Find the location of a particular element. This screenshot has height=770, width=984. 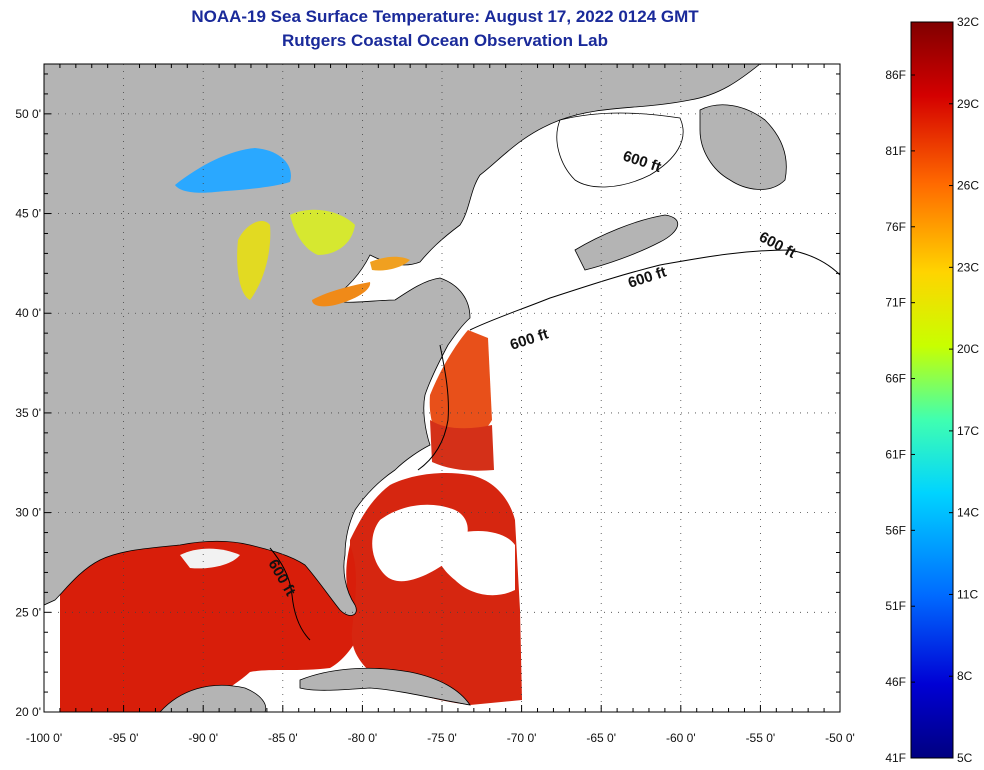

lat-tick-label: 25 0' is located at coordinates (28, 612).